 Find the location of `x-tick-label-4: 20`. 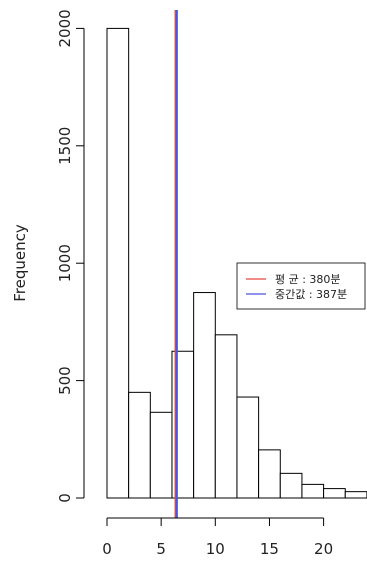

x-tick-label-4: 20 is located at coordinates (323, 549).